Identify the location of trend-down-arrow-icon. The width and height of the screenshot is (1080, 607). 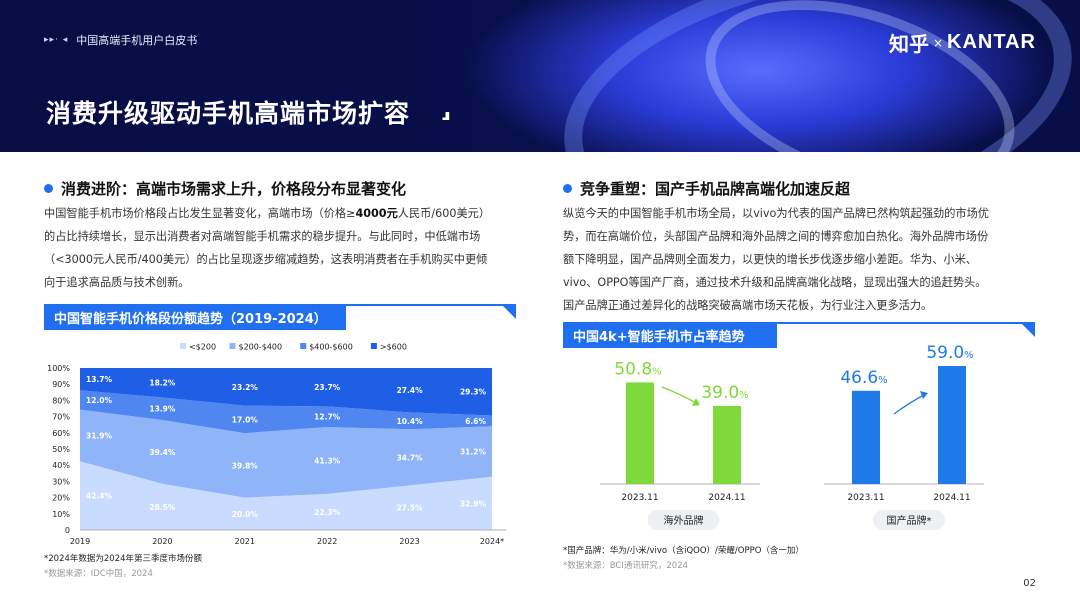
(680, 395).